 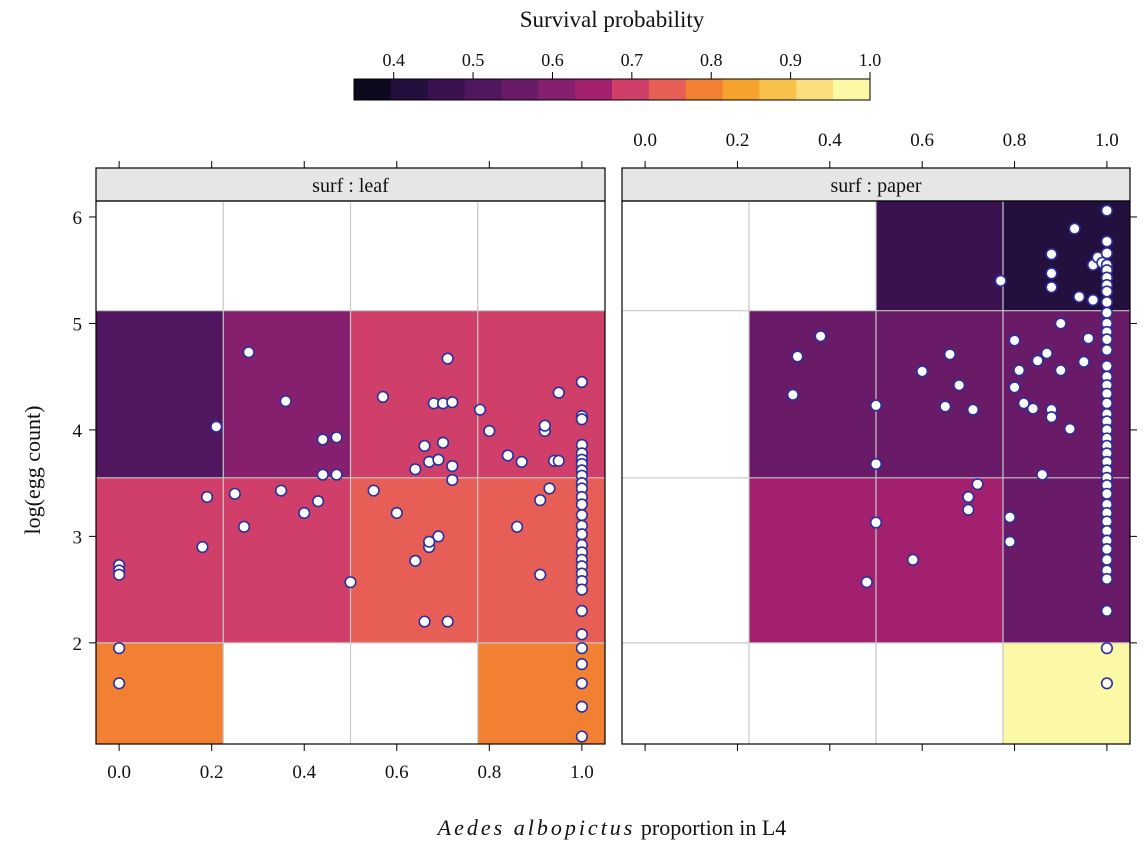 What do you see at coordinates (790, 60) in the screenshot?
I see `colorbar-tick-label: 0.9` at bounding box center [790, 60].